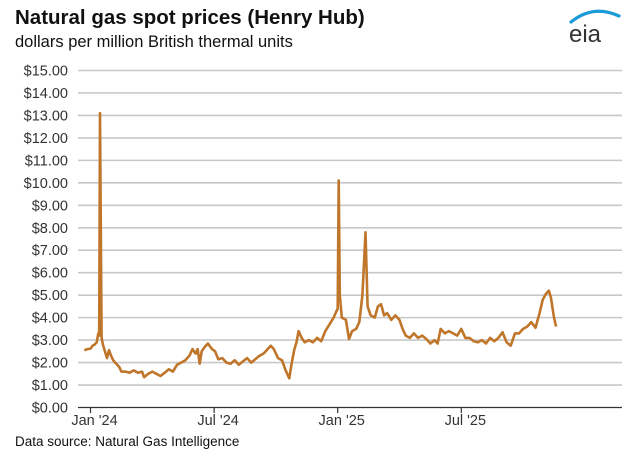 The height and width of the screenshot is (473, 626). I want to click on x-tick-label: Jul '24, so click(217, 421).